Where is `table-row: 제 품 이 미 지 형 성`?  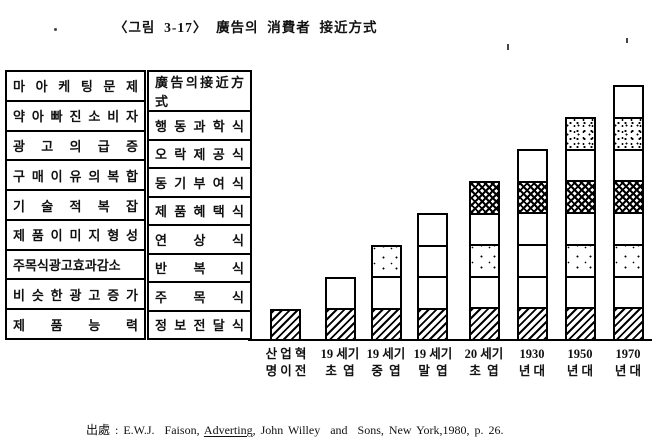 table-row: 제 품 이 미 지 형 성 is located at coordinates (75, 233).